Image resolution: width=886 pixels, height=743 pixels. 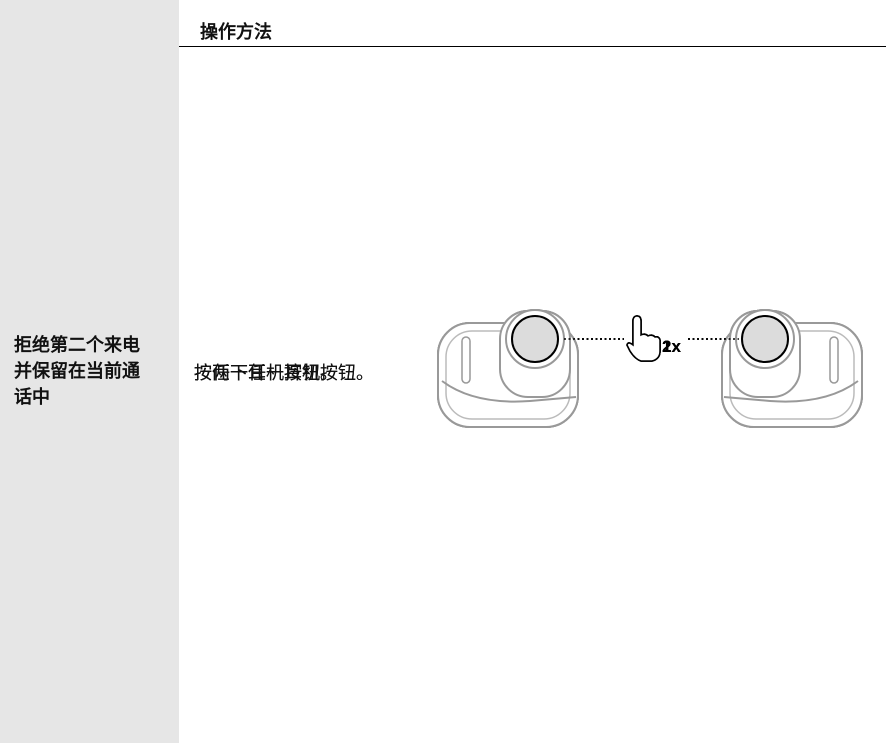 I want to click on method-text: 按两下任一耳机按钮。, so click(x=284, y=373).